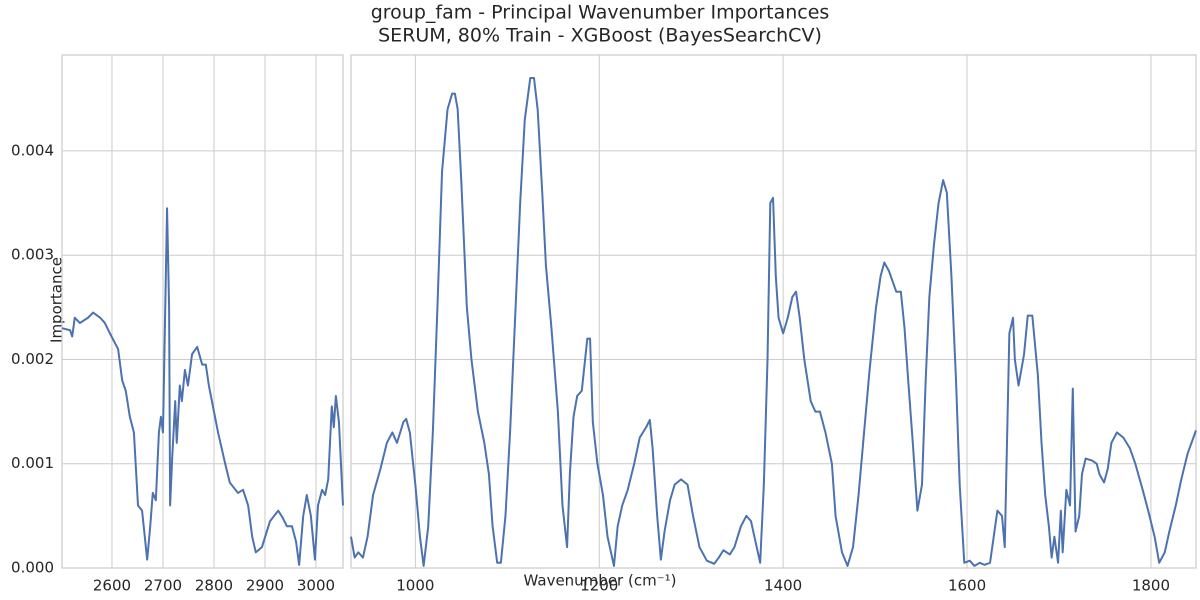 This screenshot has height=600, width=1200. Describe the element at coordinates (1151, 586) in the screenshot. I see `x-tick-label: 1800` at that location.